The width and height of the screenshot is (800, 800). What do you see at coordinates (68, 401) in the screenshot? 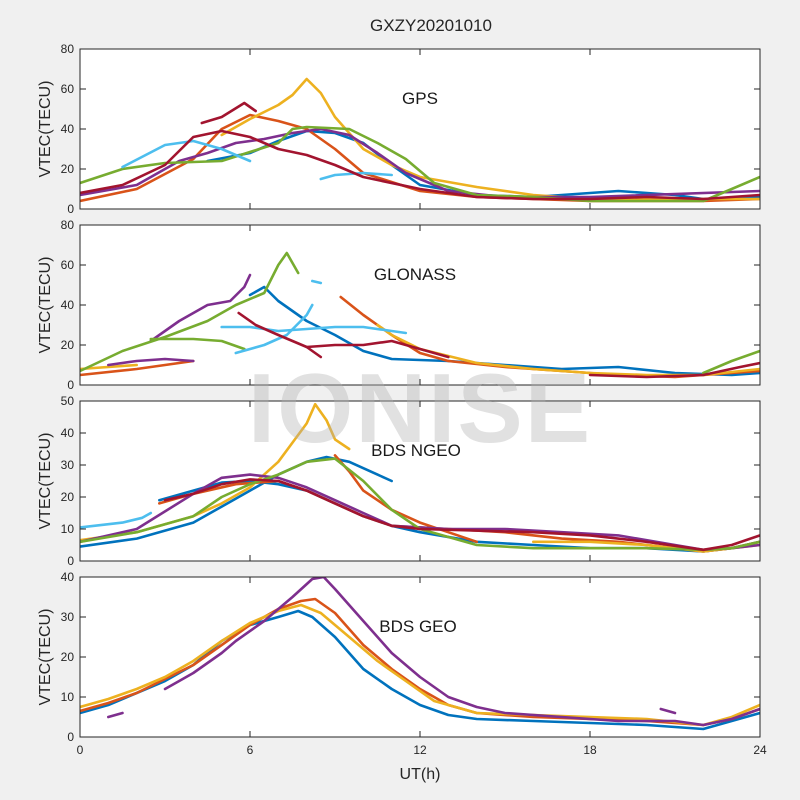
I see `y-tick-label: 50` at bounding box center [68, 401].